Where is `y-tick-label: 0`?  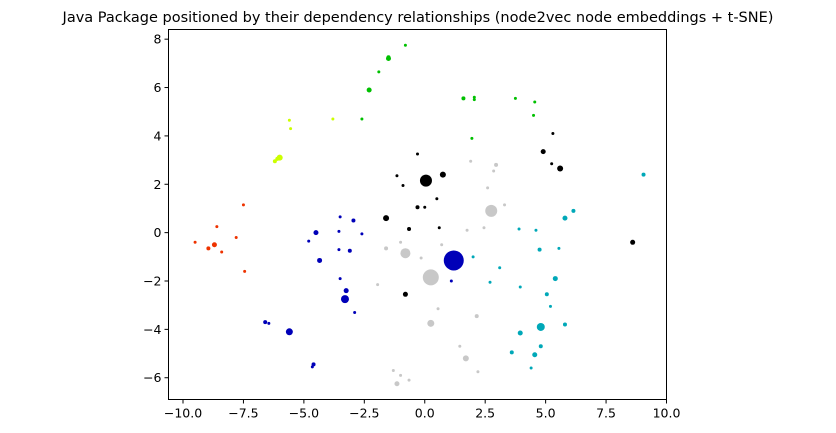 y-tick-label: 0 is located at coordinates (158, 232).